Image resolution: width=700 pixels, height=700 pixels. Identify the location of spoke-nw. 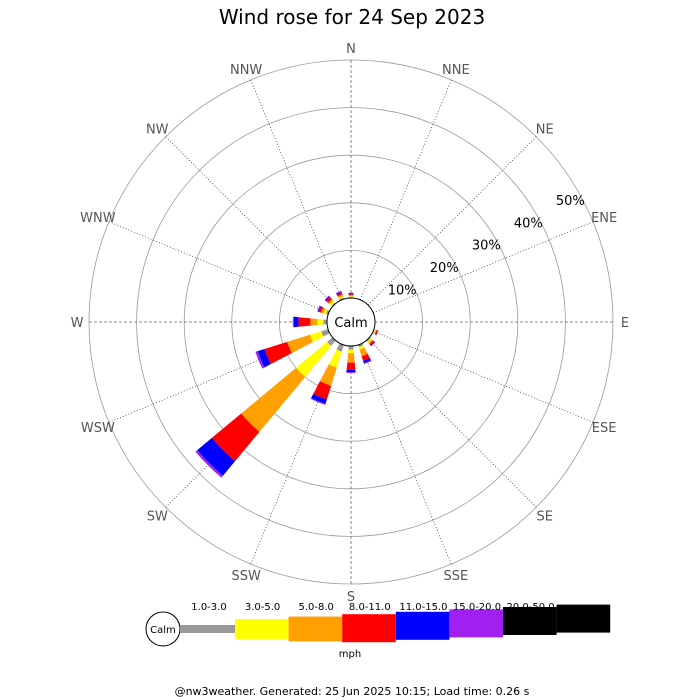
(250, 221).